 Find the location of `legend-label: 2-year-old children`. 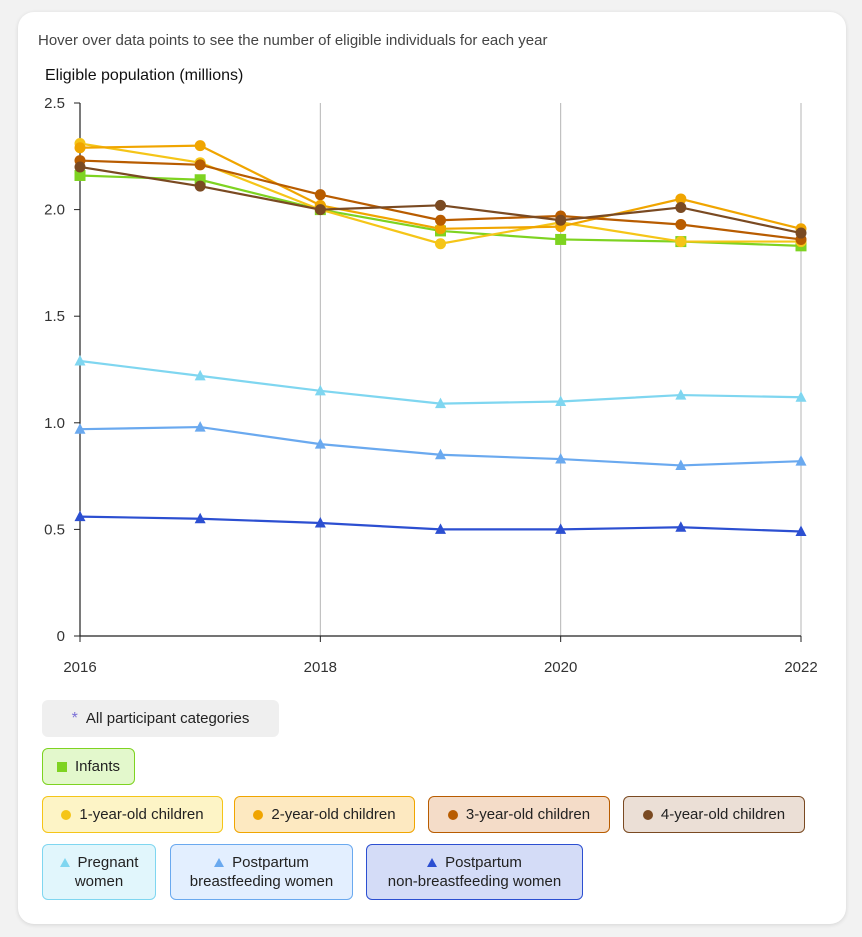

legend-label: 2-year-old children is located at coordinates (333, 814).